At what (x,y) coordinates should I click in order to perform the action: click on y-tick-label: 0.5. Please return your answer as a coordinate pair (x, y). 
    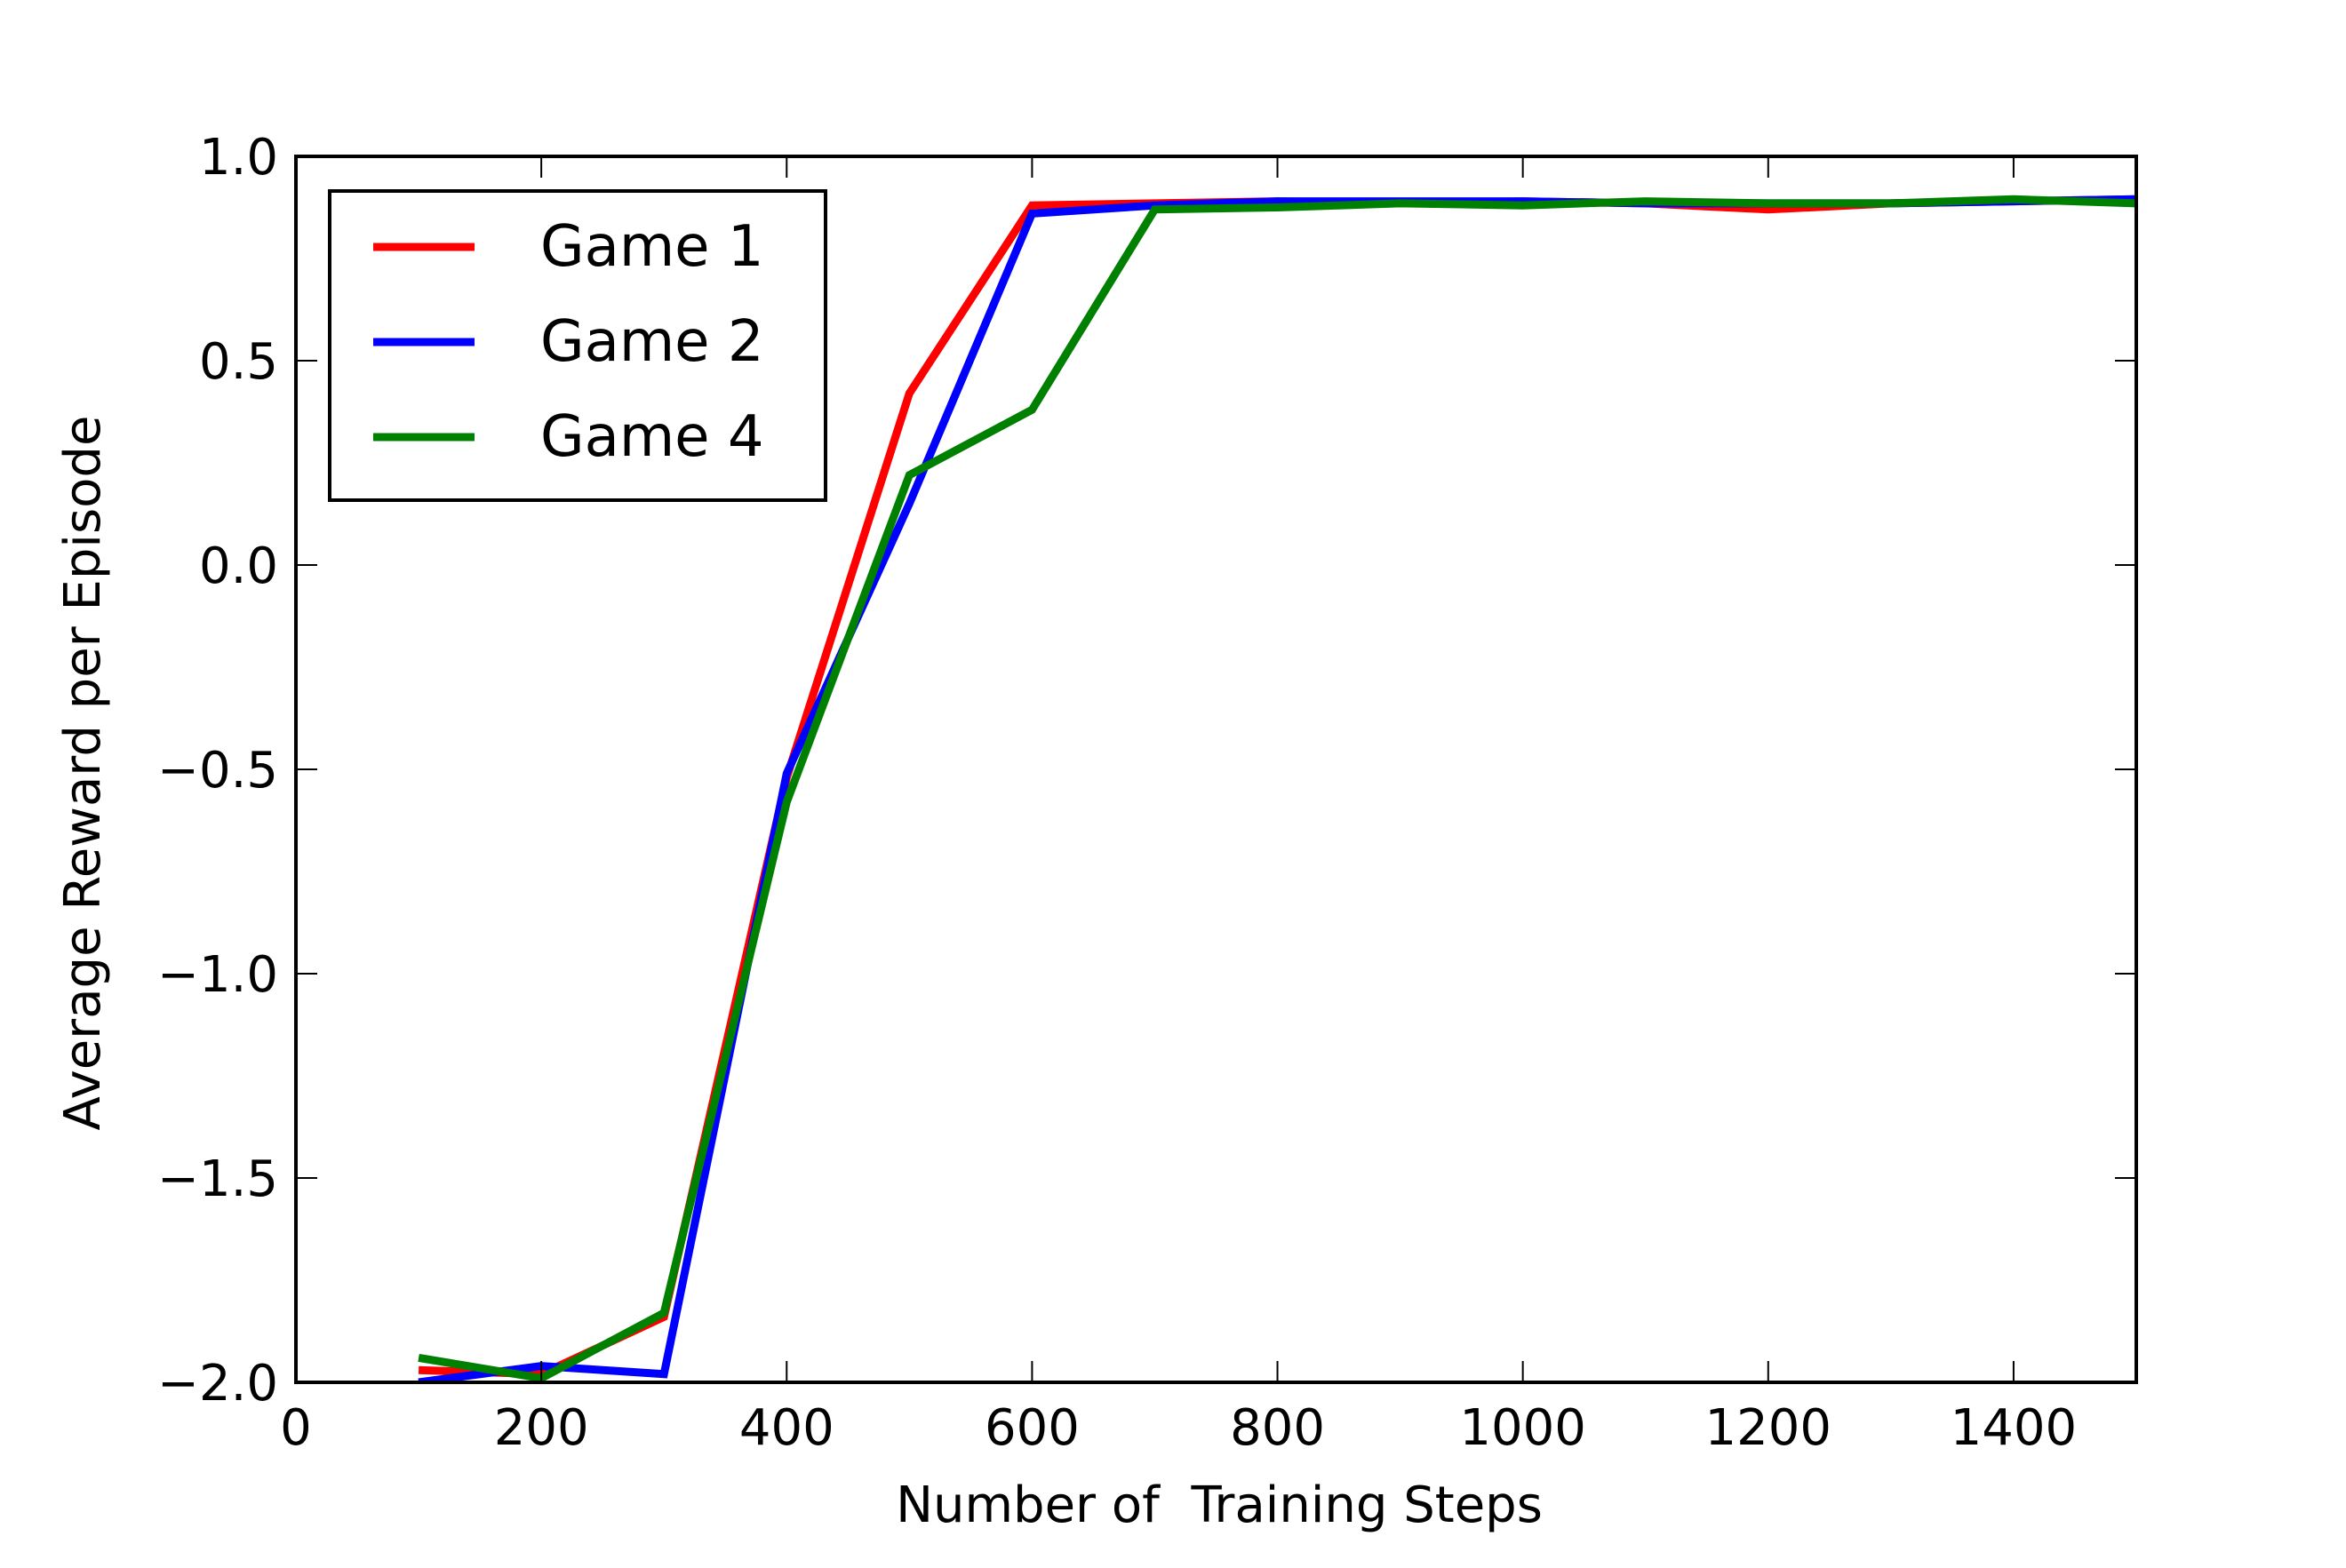
    Looking at the image, I should click on (239, 362).